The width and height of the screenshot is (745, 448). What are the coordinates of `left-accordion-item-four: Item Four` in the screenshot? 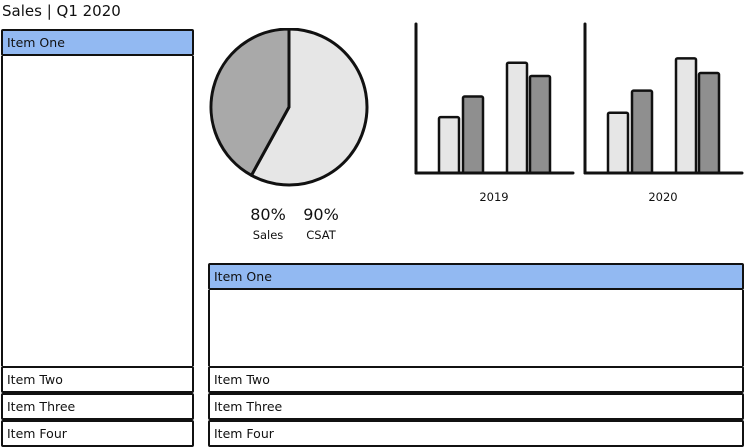 It's located at (97, 433).